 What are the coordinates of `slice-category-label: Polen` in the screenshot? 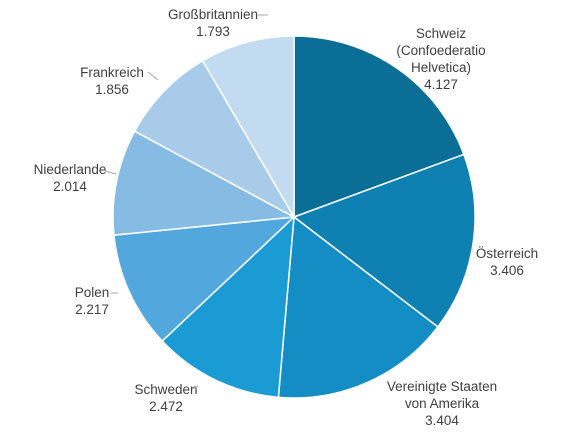 It's located at (92, 292).